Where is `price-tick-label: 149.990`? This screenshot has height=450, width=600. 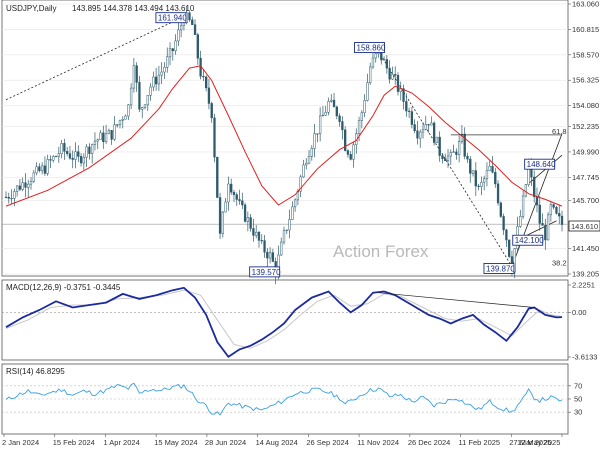
price-tick-label: 149.990 is located at coordinates (585, 151).